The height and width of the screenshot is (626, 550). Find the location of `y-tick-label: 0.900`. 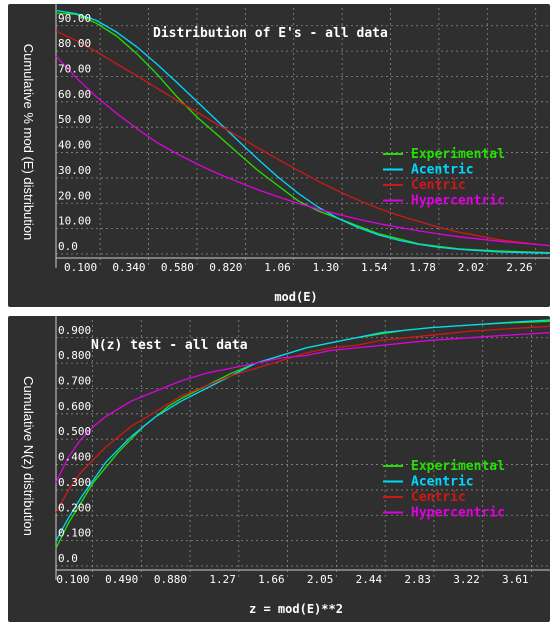

y-tick-label: 0.900 is located at coordinates (74, 330).